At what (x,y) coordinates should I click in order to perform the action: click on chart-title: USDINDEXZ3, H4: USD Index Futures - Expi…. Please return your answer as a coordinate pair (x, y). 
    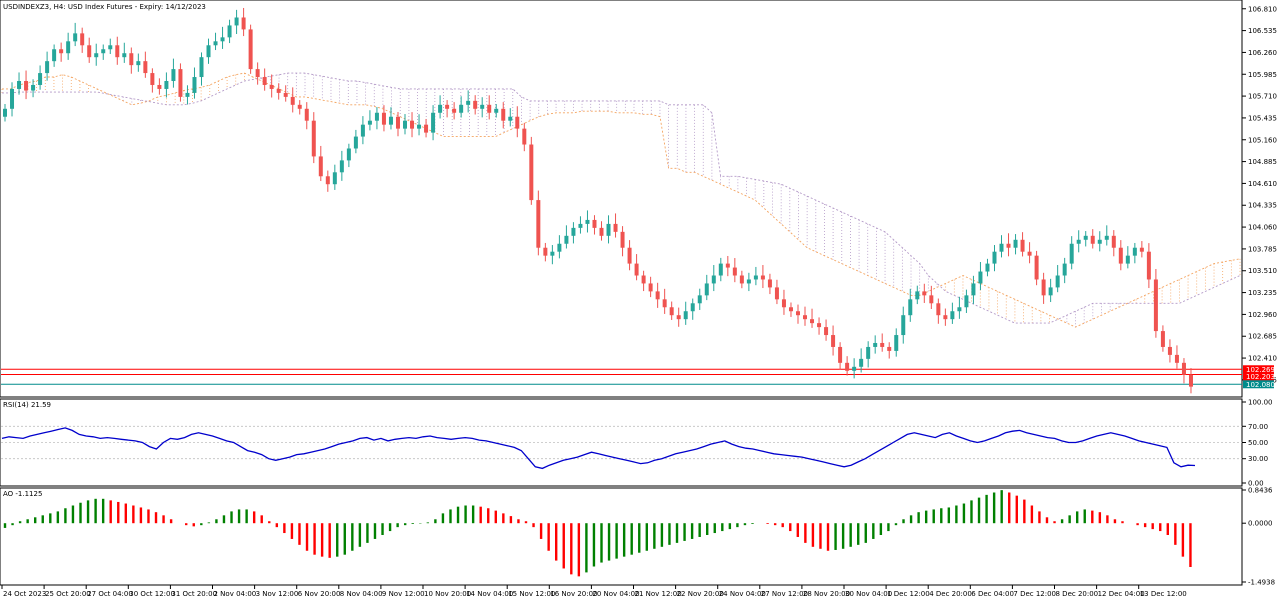
    Looking at the image, I should click on (104, 7).